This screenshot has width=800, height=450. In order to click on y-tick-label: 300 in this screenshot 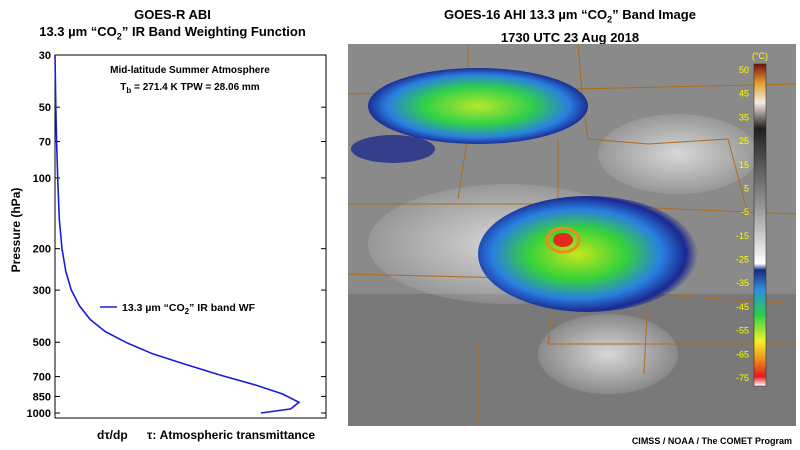, I will do `click(42, 291)`.